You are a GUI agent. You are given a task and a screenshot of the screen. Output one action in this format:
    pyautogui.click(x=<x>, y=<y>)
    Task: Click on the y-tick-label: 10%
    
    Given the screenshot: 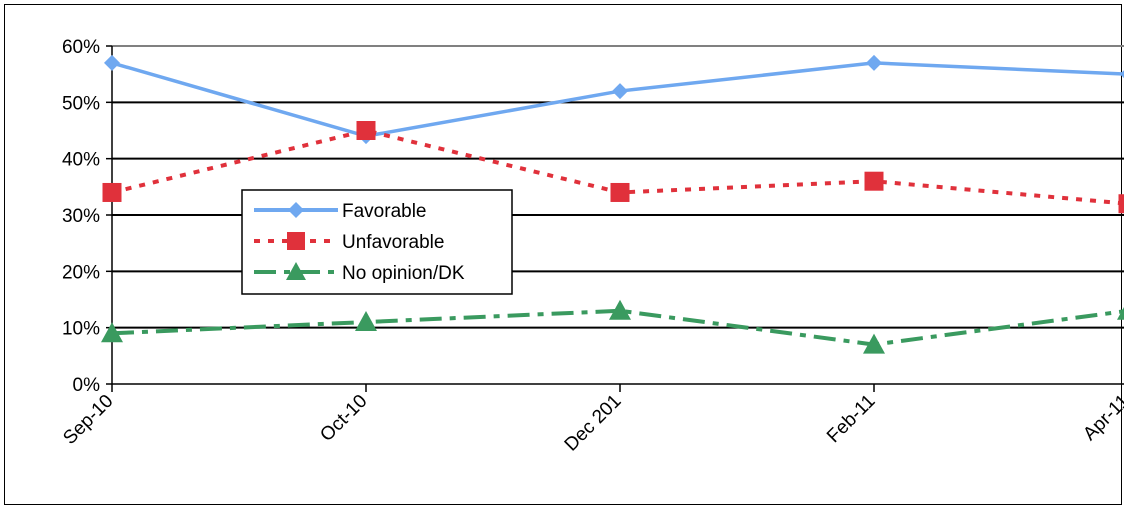 What is the action you would take?
    pyautogui.click(x=81, y=329)
    